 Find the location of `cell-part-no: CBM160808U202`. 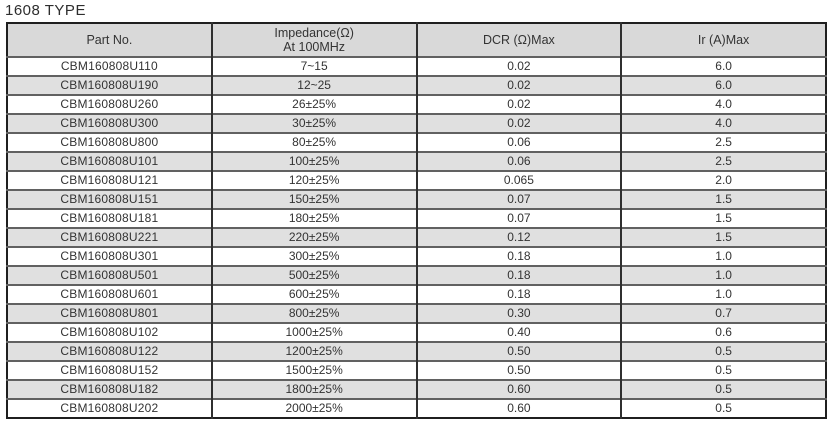

cell-part-no: CBM160808U202 is located at coordinates (109, 408).